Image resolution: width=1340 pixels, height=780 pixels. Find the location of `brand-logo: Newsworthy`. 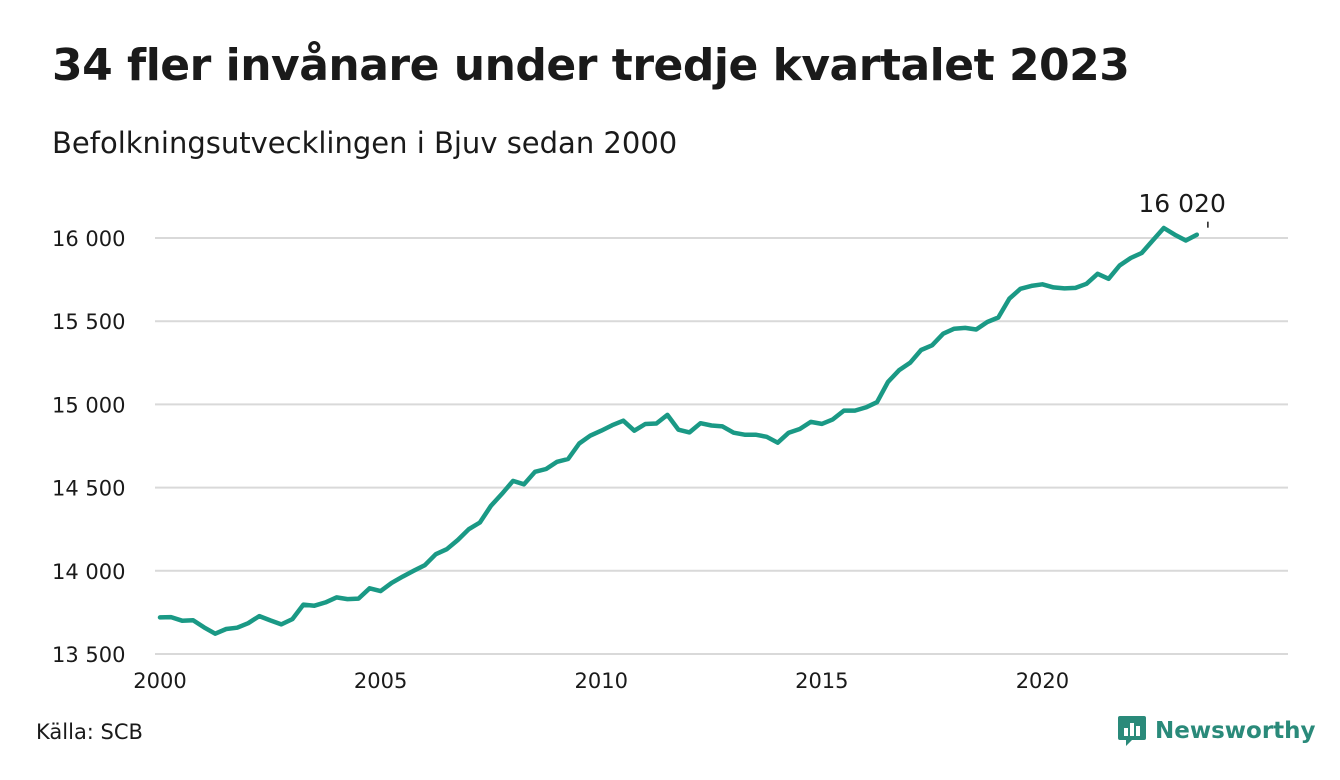

brand-logo: Newsworthy is located at coordinates (1216, 731).